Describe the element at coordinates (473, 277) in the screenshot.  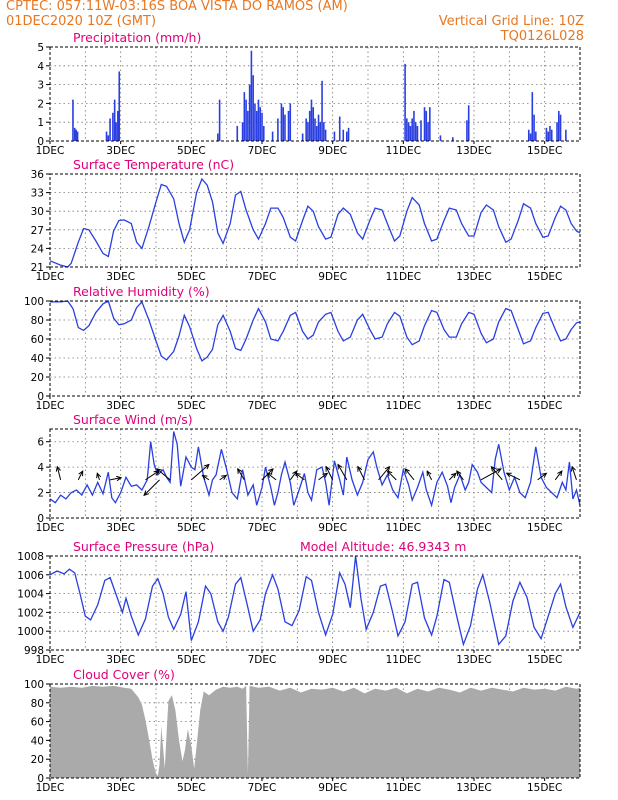
I see `x-tick-label: 13DEC` at that location.